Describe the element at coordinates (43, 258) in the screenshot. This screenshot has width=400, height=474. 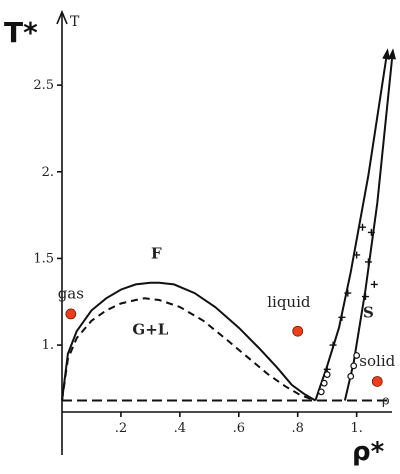
I see `y-tick-label: 1.5` at that location.